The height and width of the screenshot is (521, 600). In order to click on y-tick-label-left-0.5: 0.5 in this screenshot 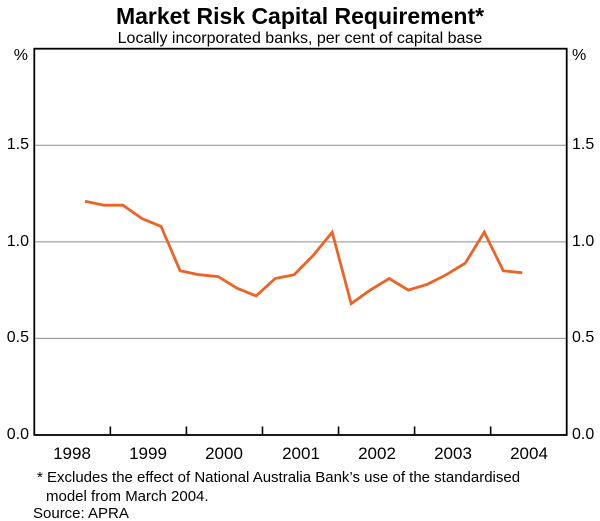, I will do `click(17, 337)`.